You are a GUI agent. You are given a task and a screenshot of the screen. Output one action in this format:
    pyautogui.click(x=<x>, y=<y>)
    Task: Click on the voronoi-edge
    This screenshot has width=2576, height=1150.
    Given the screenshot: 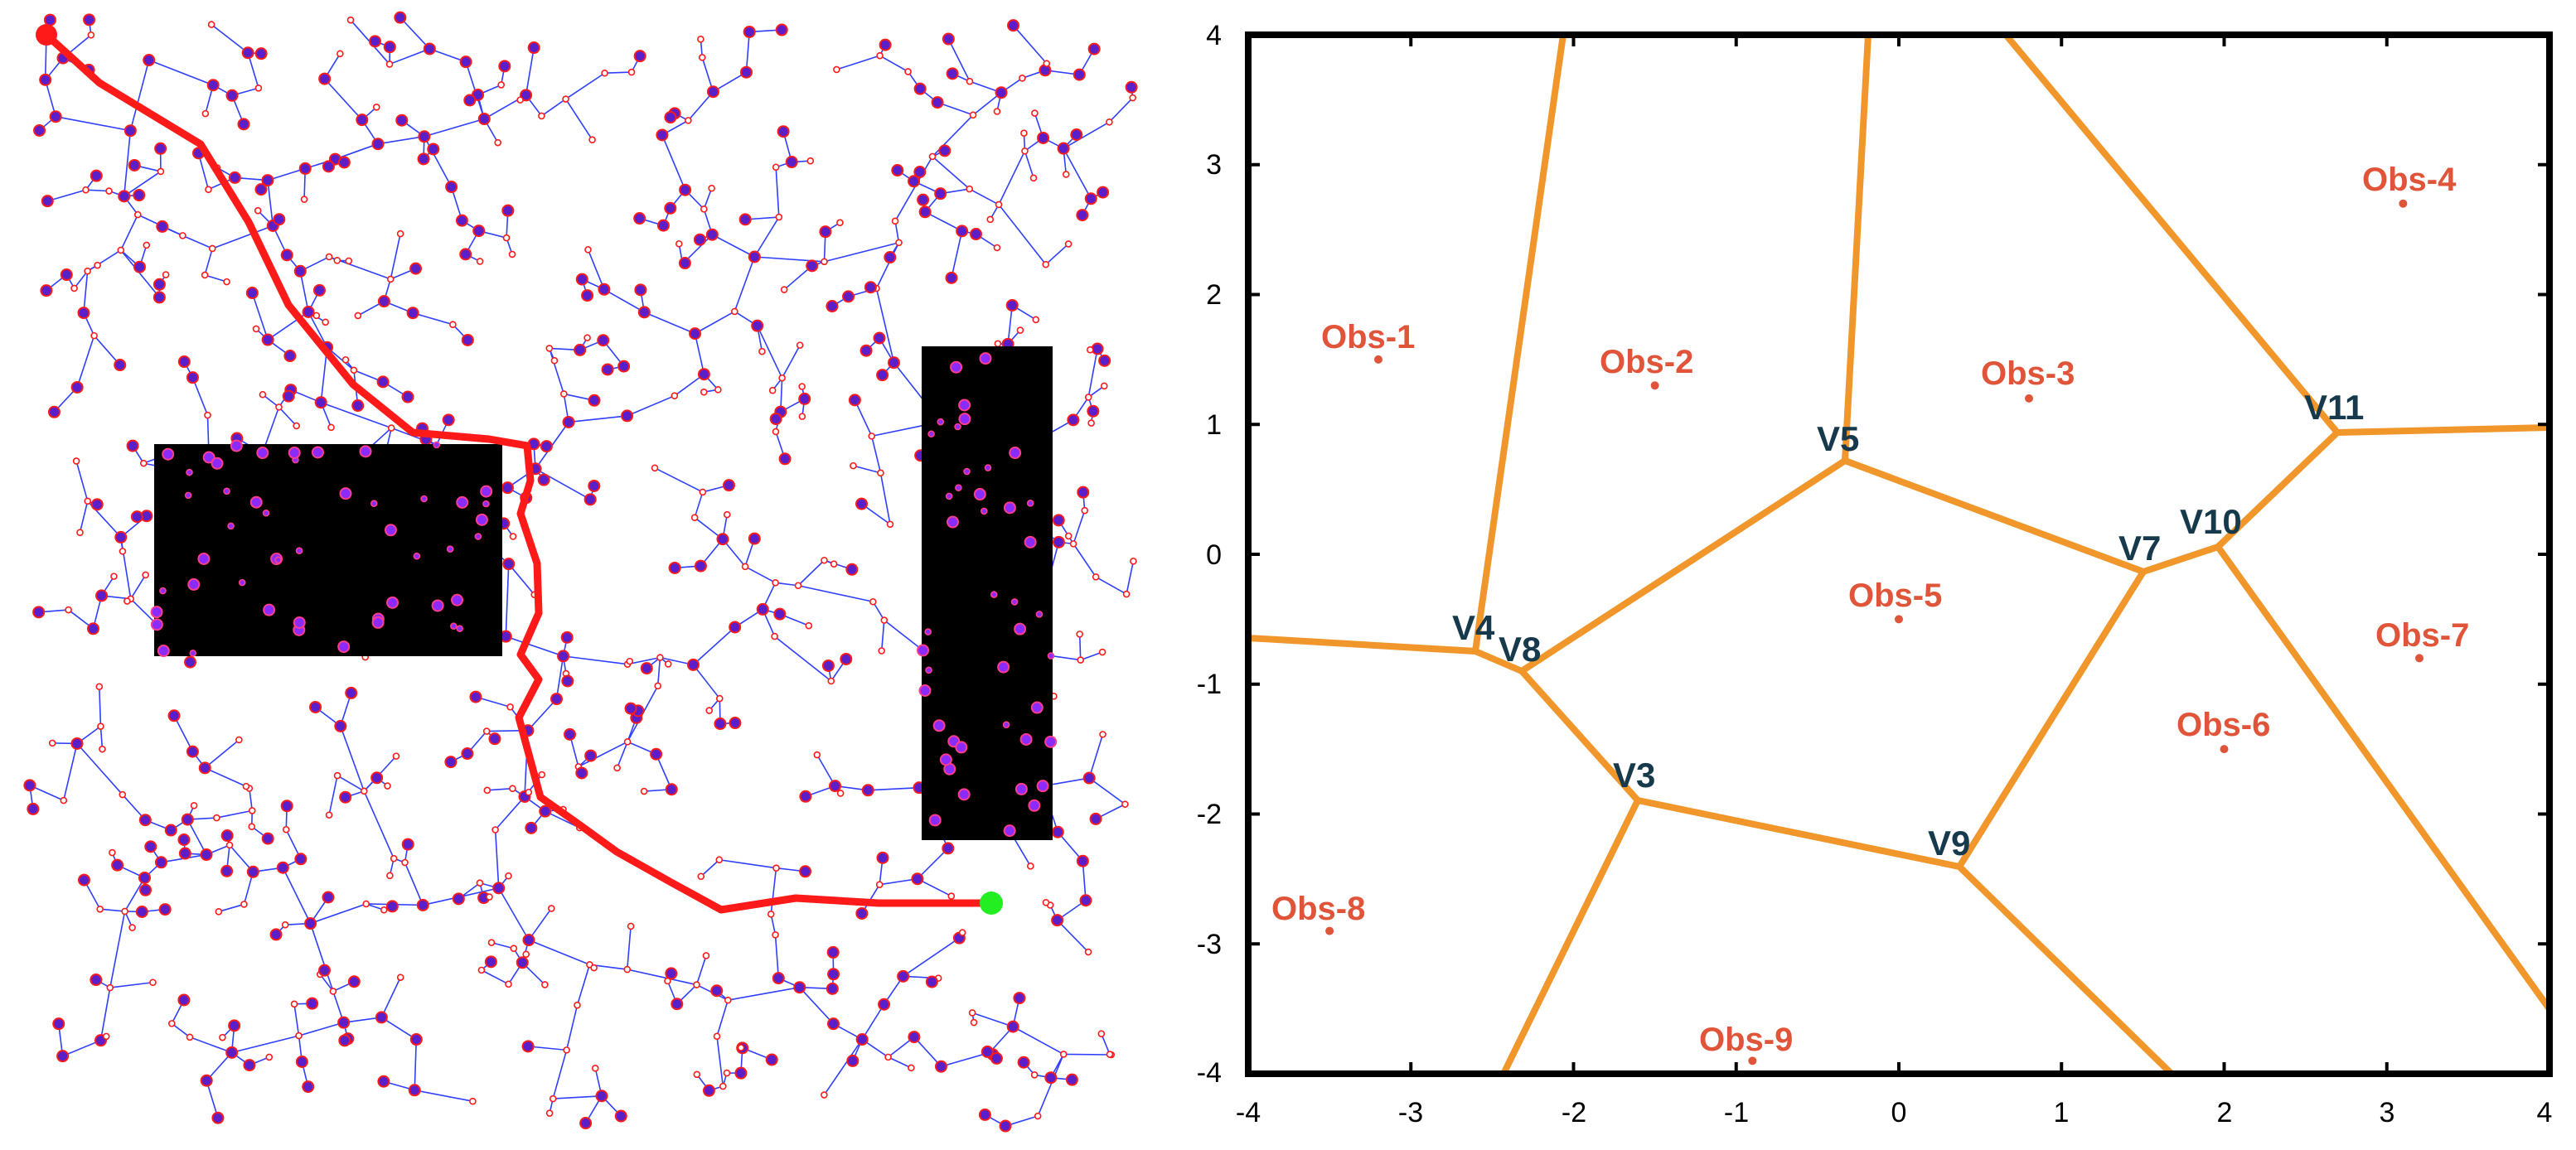 What is the action you would take?
    pyautogui.click(x=1362, y=645)
    